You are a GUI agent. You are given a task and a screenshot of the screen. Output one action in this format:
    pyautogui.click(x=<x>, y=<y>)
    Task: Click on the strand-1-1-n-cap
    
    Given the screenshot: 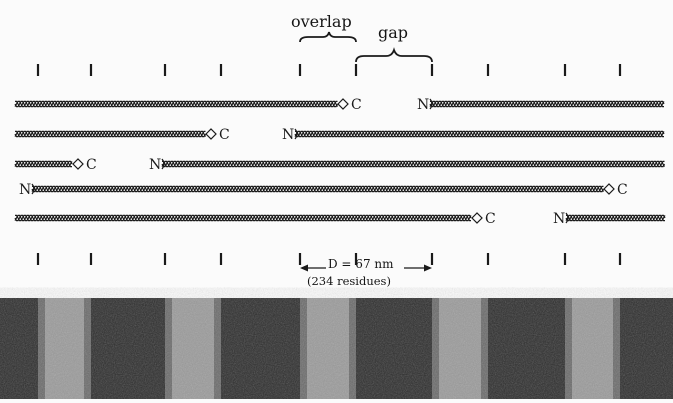 What is the action you would take?
    pyautogui.click(x=296, y=134)
    